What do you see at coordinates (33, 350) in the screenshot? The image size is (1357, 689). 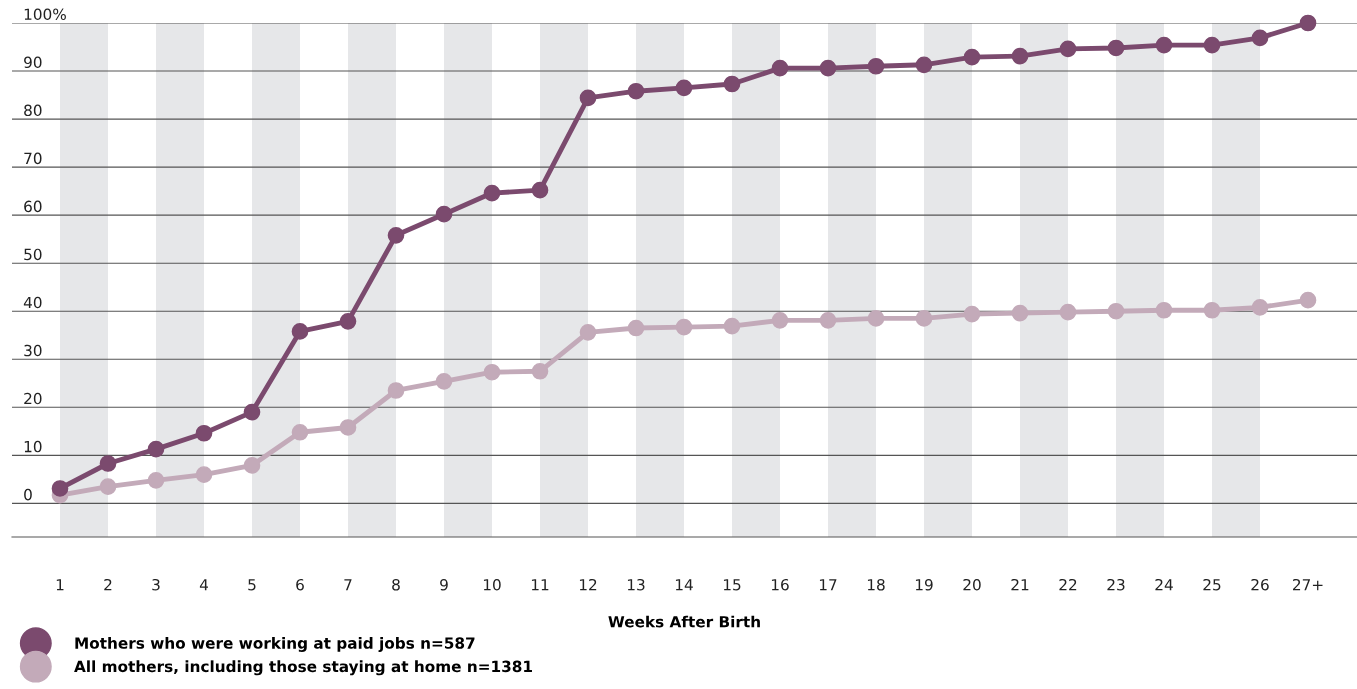 I see `y-tick-label: 30` at bounding box center [33, 350].